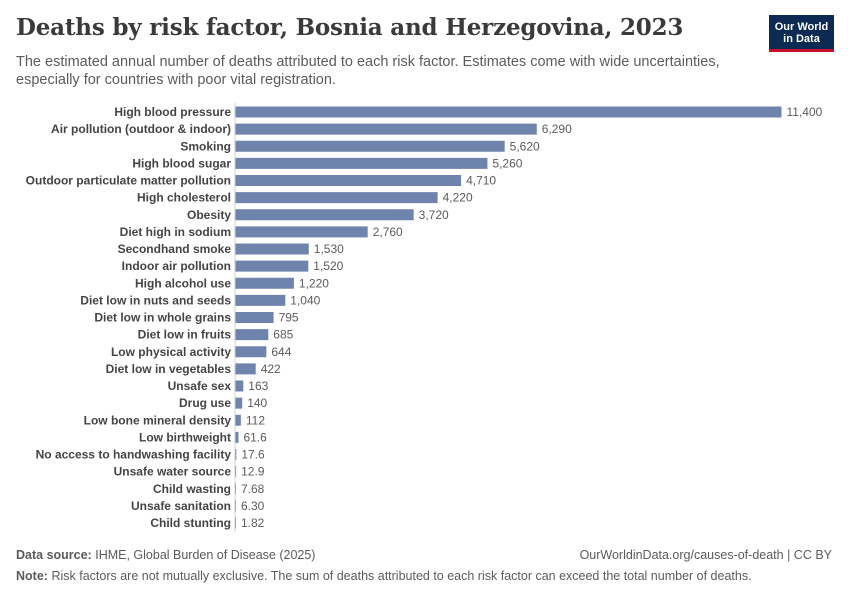  What do you see at coordinates (253, 455) in the screenshot?
I see `value-label: 17.6` at bounding box center [253, 455].